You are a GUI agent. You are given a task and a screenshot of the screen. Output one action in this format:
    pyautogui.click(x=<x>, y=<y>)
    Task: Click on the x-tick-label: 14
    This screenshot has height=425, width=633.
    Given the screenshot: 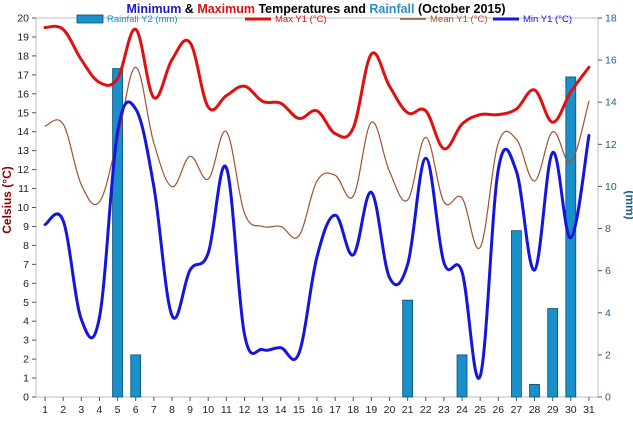 What is the action you would take?
    pyautogui.click(x=281, y=410)
    